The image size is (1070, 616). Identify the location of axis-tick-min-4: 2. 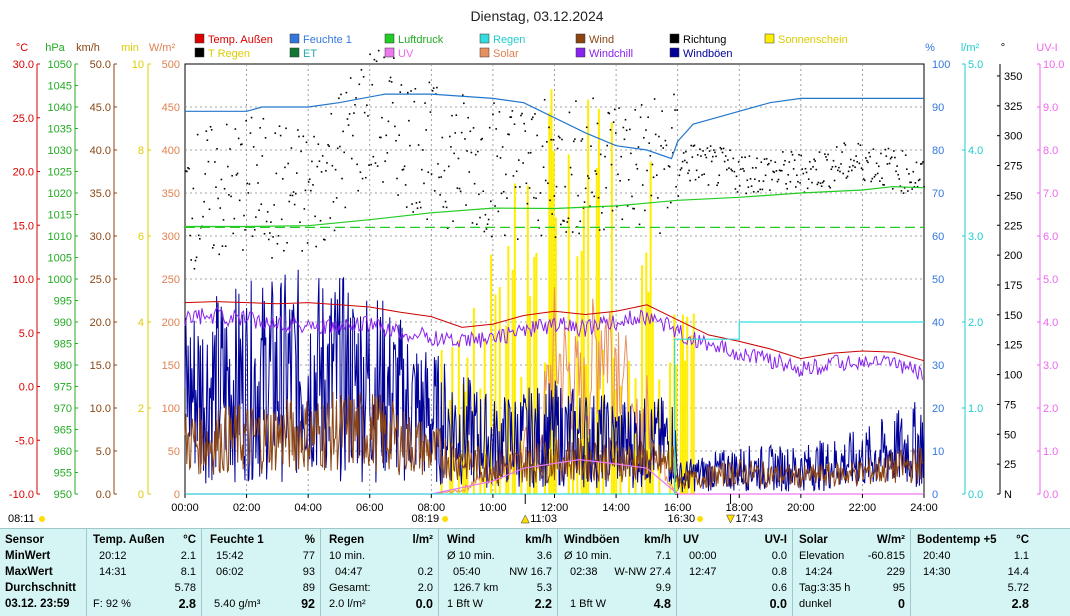
(141, 409).